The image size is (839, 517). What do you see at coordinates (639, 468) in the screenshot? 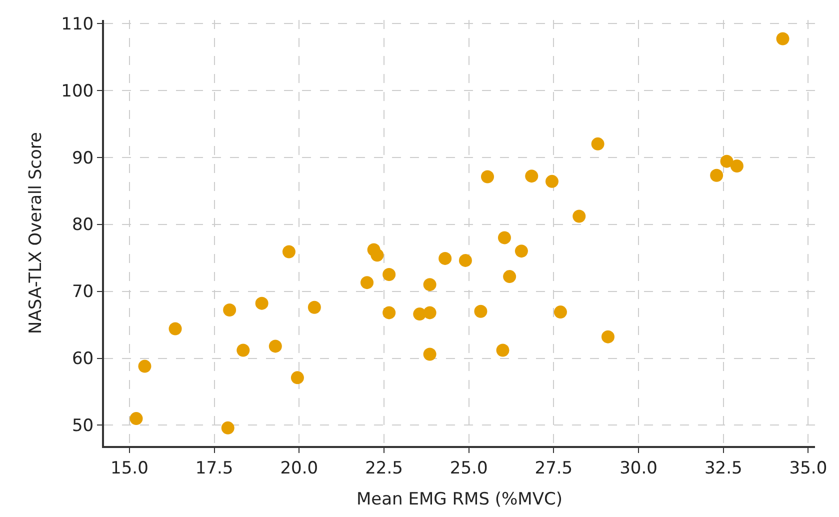
I see `x-tick-label: 30.0` at bounding box center [639, 468].